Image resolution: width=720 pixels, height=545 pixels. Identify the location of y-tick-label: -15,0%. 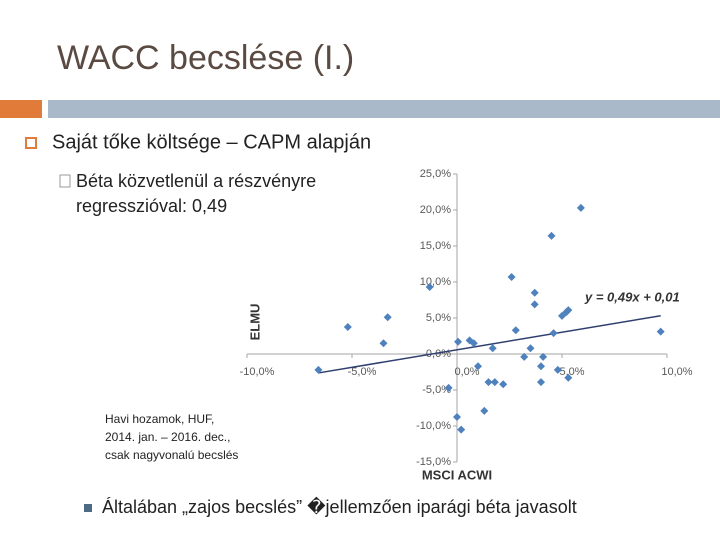
(433, 462).